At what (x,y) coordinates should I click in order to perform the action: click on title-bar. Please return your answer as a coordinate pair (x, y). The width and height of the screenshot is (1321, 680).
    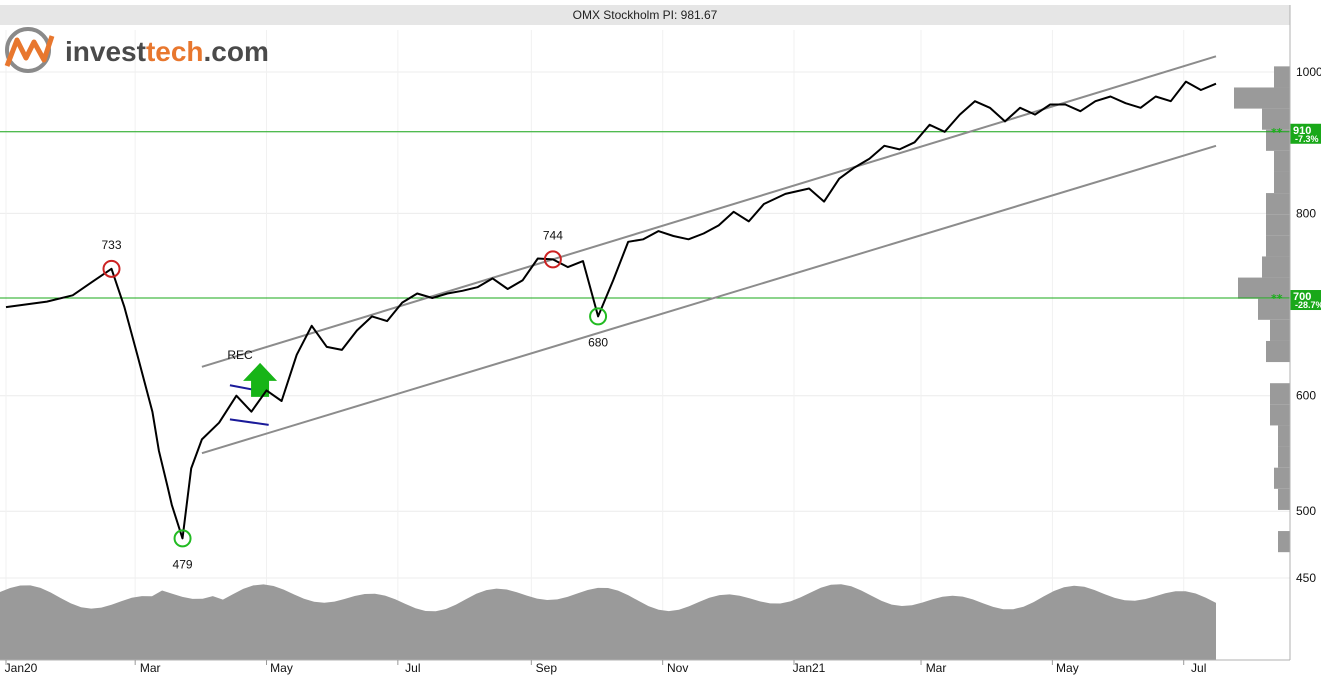
    Looking at the image, I should click on (645, 15).